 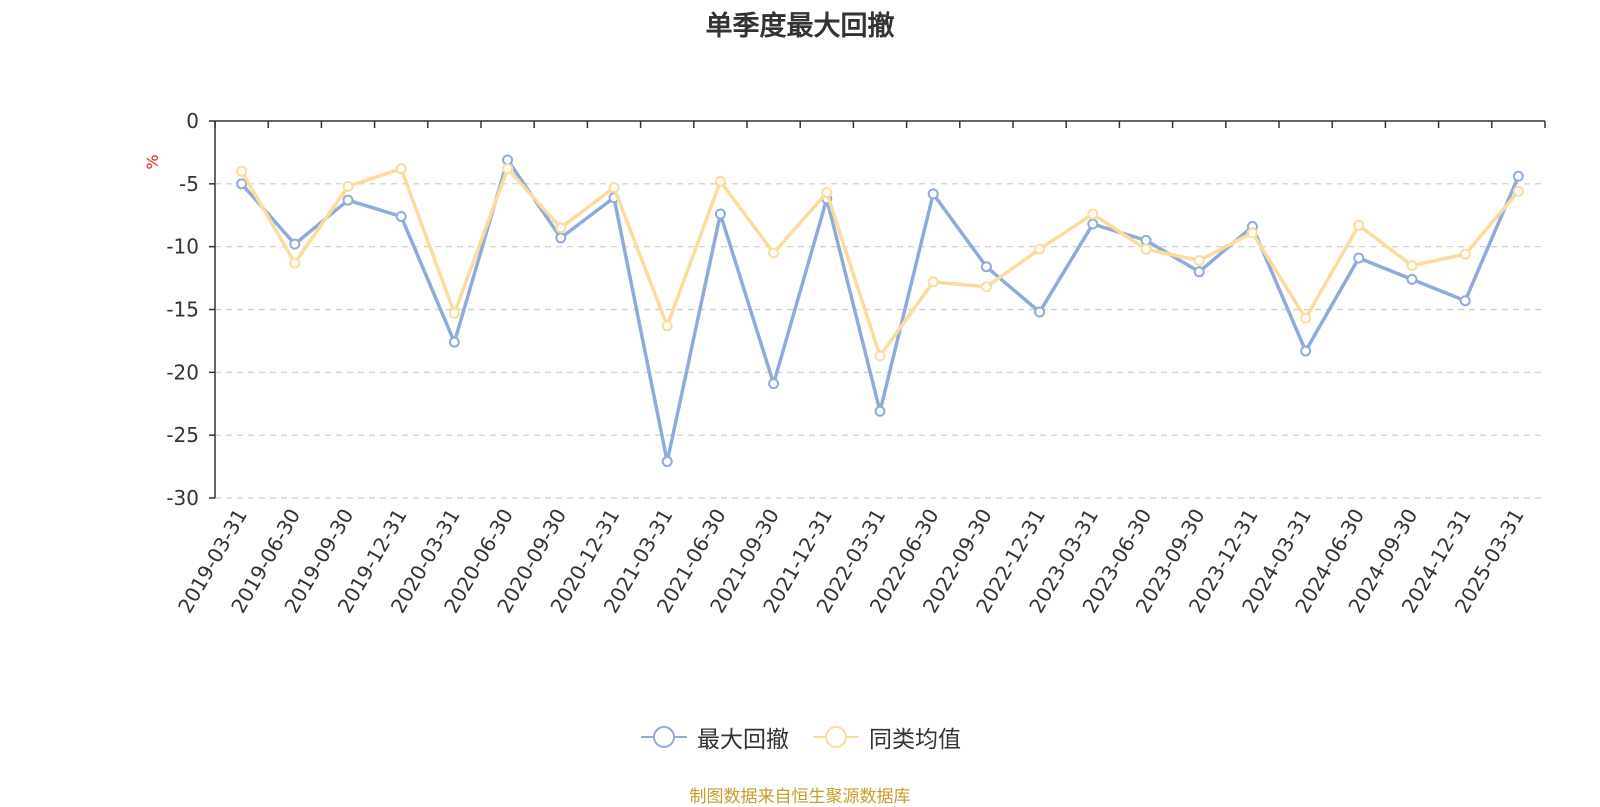 I want to click on legend-label: 同类均值, so click(x=915, y=740).